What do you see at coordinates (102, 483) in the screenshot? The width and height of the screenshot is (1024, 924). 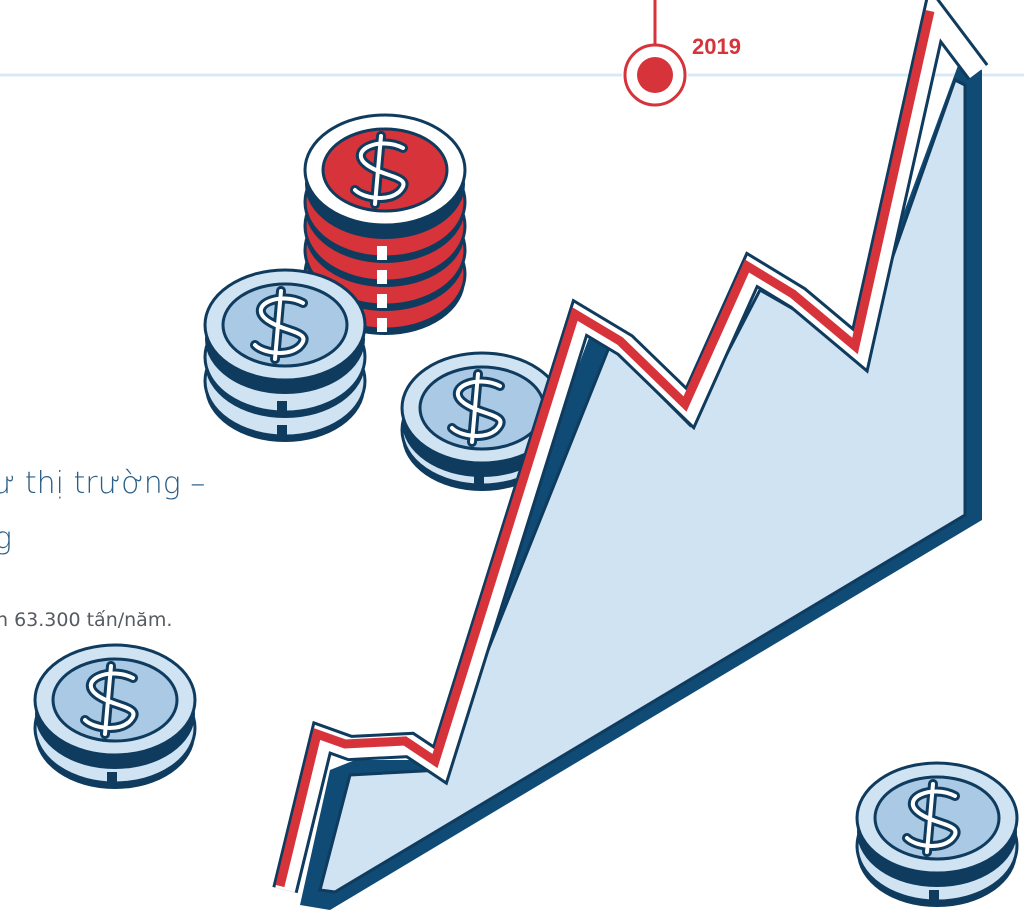 I see `heading-line: ư thị trường –` at bounding box center [102, 483].